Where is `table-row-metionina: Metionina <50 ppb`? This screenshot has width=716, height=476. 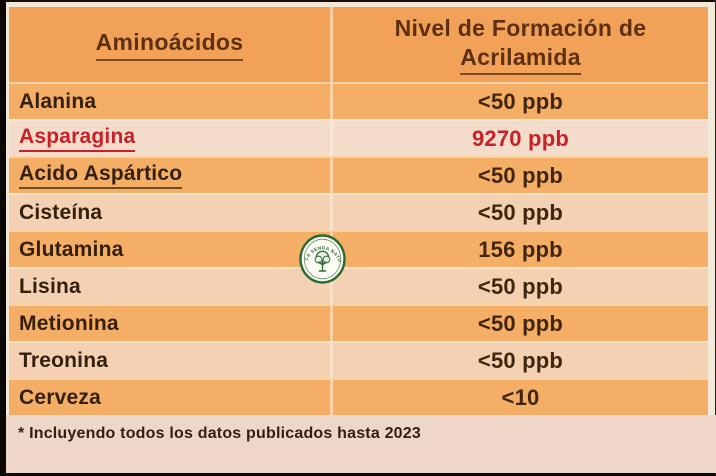 table-row-metionina: Metionina <50 ppb is located at coordinates (358, 322).